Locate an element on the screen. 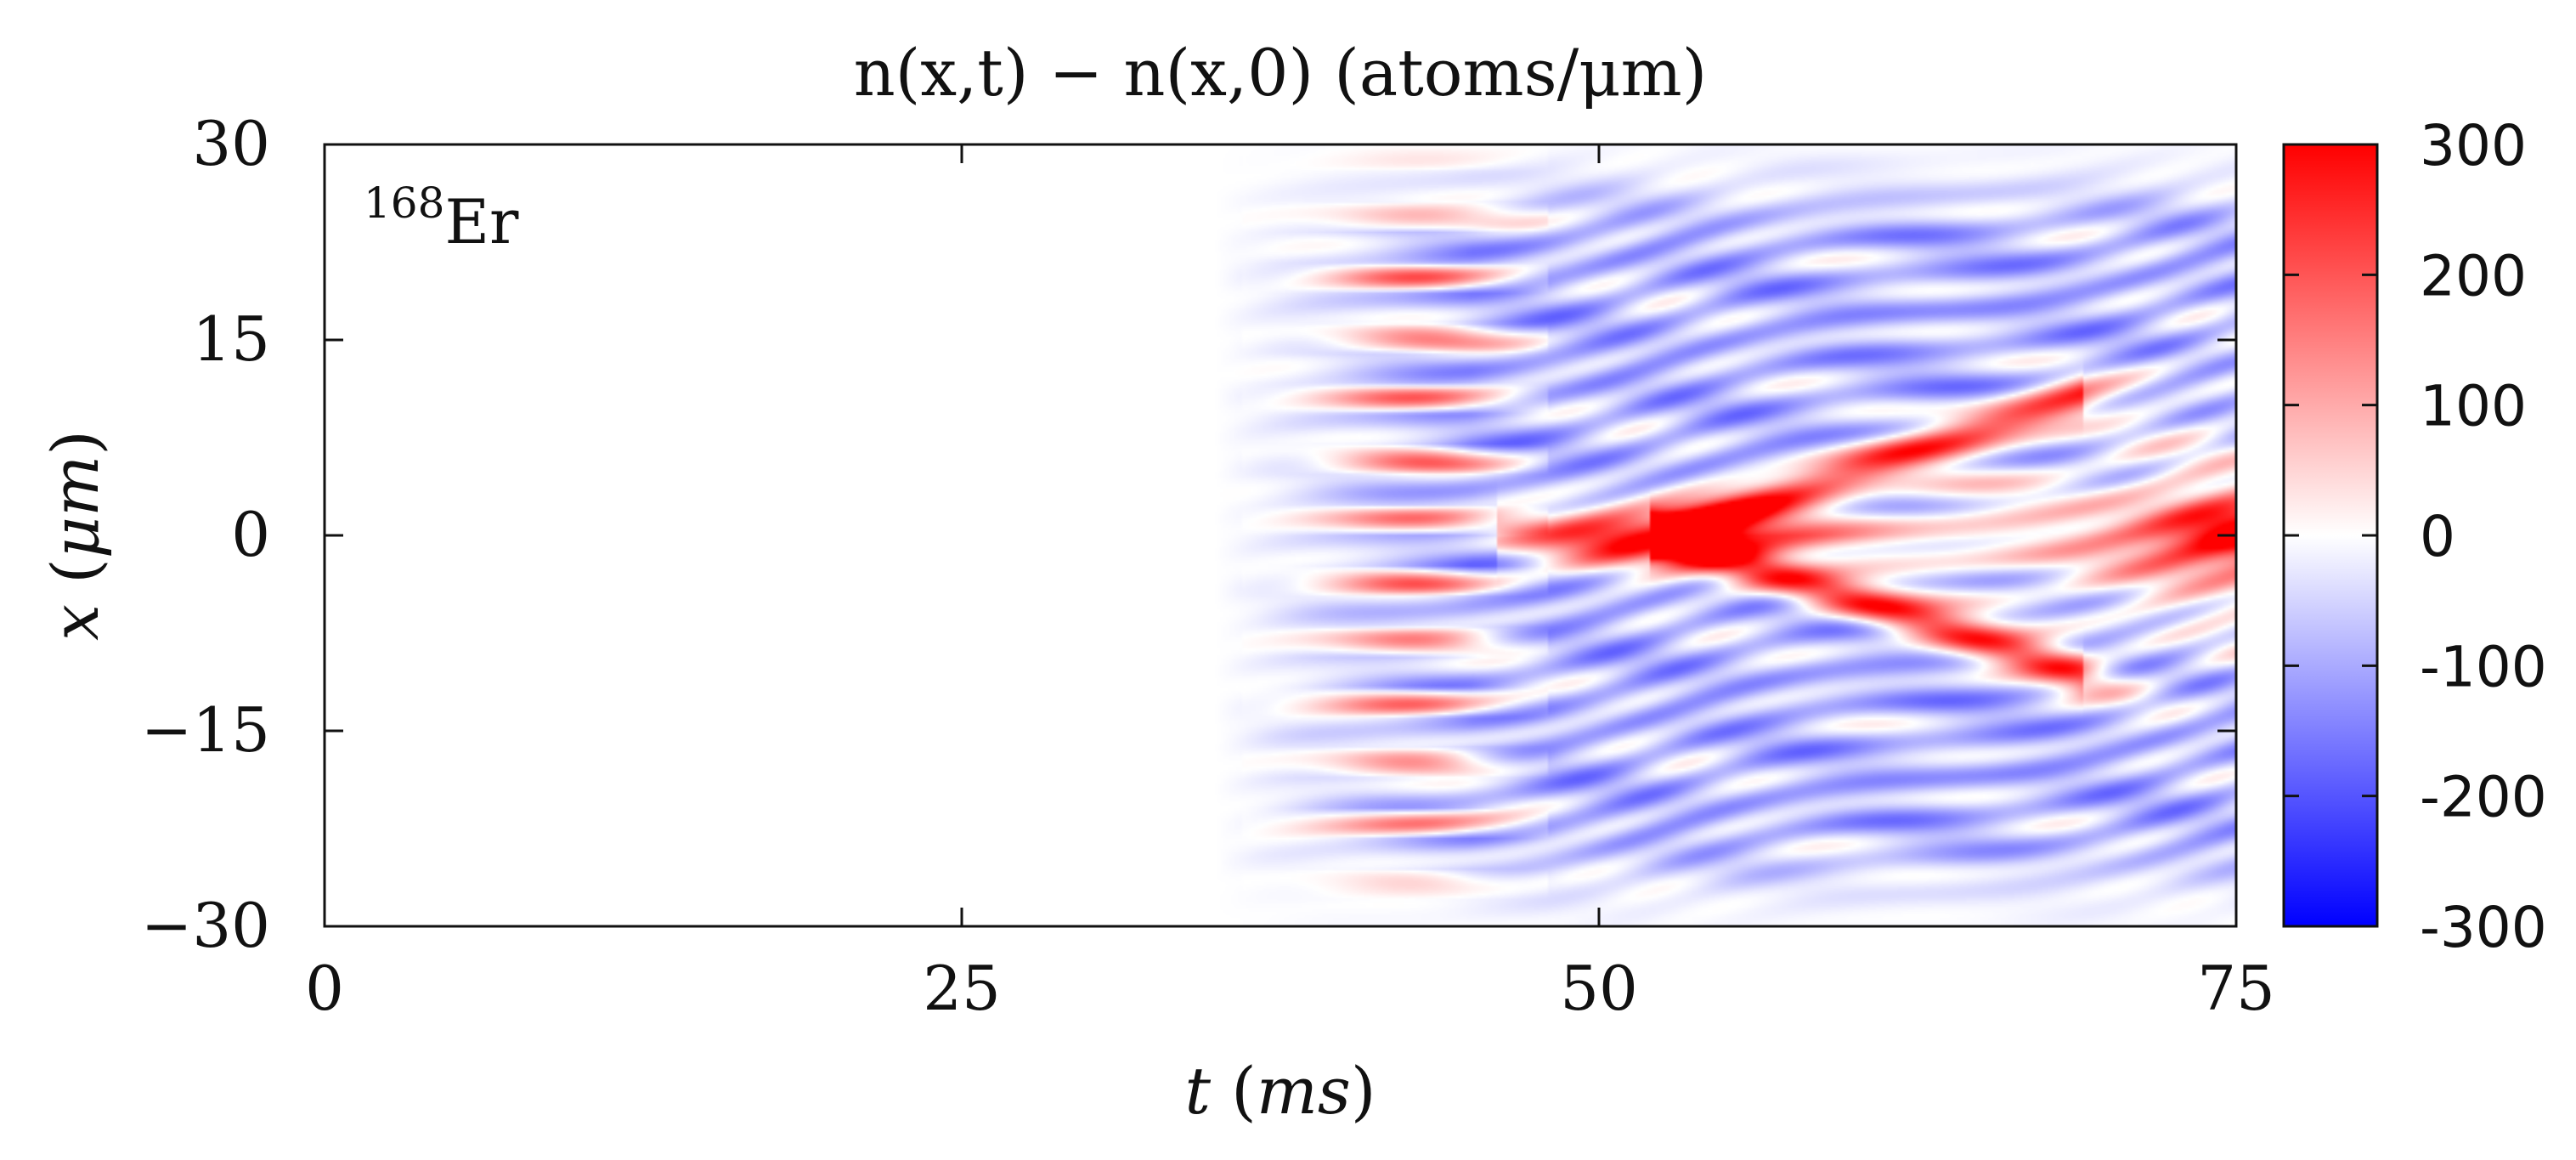 The width and height of the screenshot is (2576, 1160). y-tick-label: 0 is located at coordinates (250, 534).